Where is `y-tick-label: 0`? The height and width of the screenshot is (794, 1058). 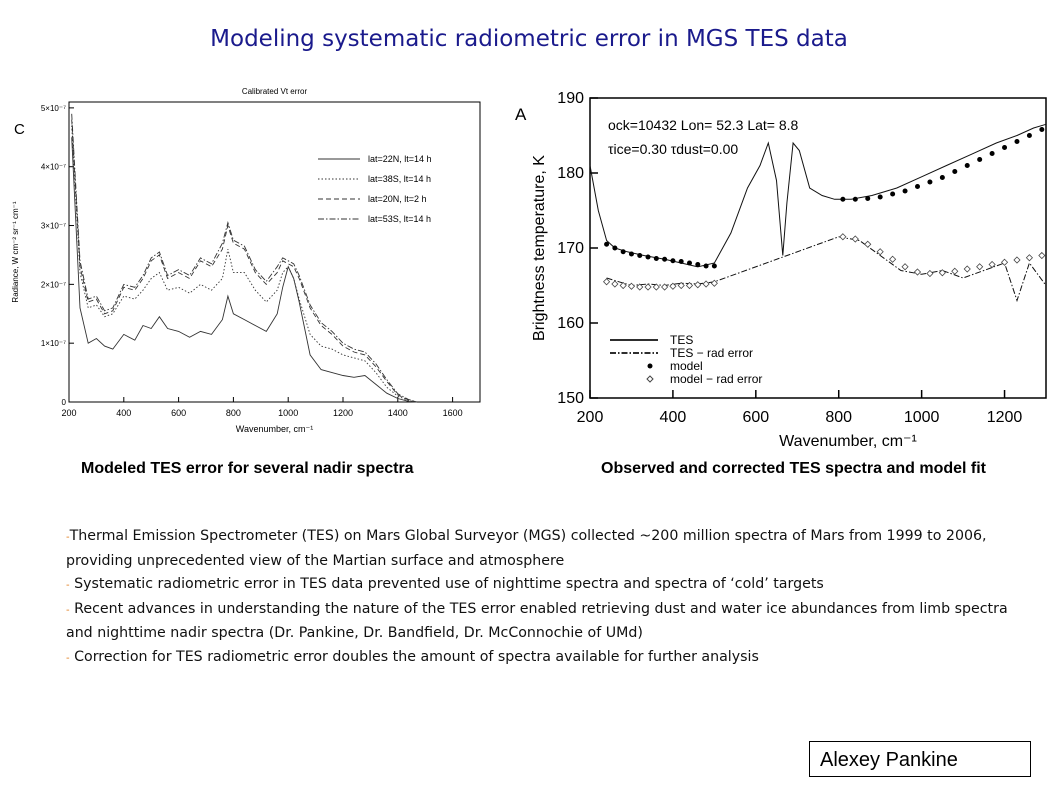
y-tick-label: 0 is located at coordinates (64, 402).